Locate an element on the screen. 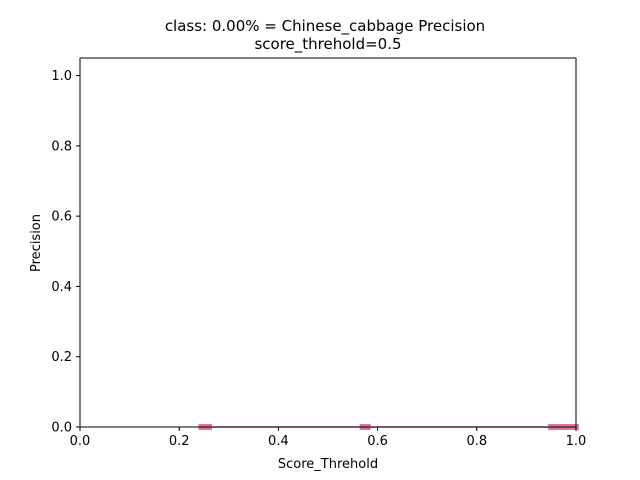 This screenshot has height=480, width=640. y-tick-label: 0.4 is located at coordinates (61, 287).